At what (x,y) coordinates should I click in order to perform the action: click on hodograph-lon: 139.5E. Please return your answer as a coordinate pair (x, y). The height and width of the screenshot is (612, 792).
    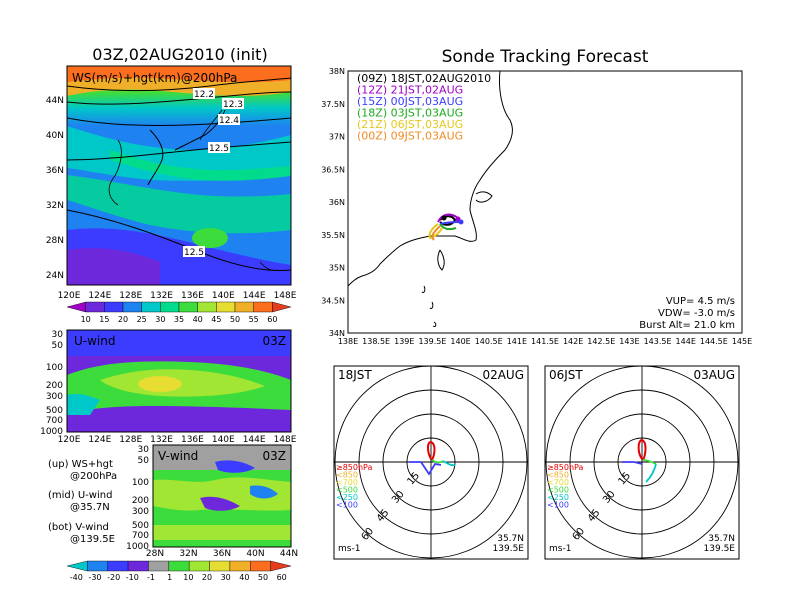
    Looking at the image, I should click on (509, 549).